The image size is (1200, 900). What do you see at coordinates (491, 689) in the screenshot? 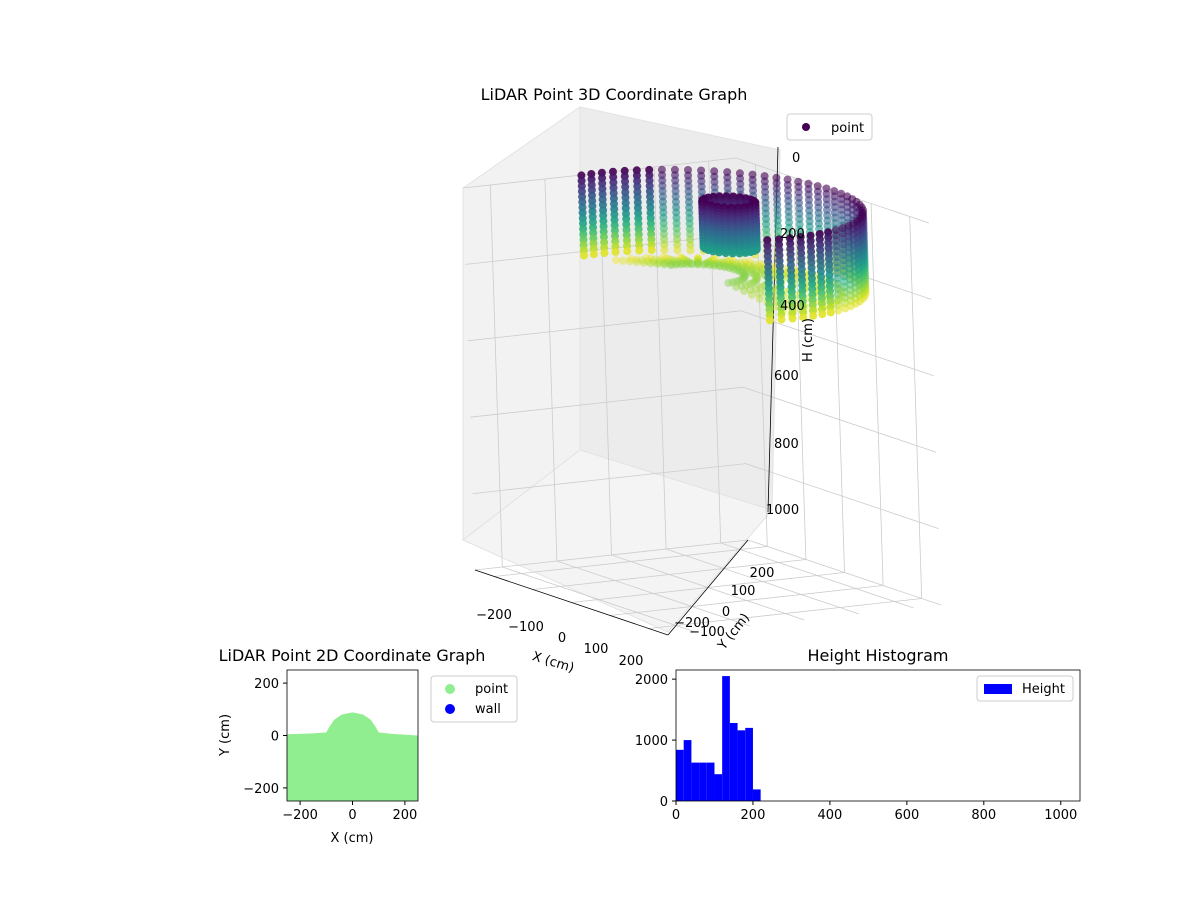
I see `2d-legend-point-label: point` at bounding box center [491, 689].